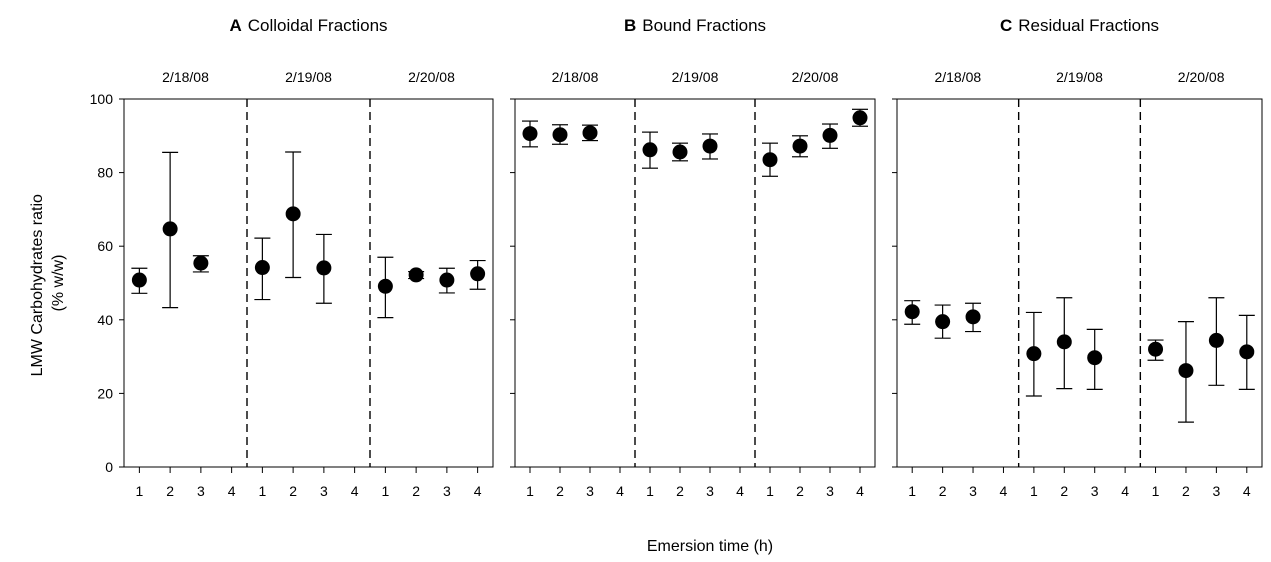  Describe the element at coordinates (105, 393) in the screenshot. I see `y-tick-label: 20` at that location.